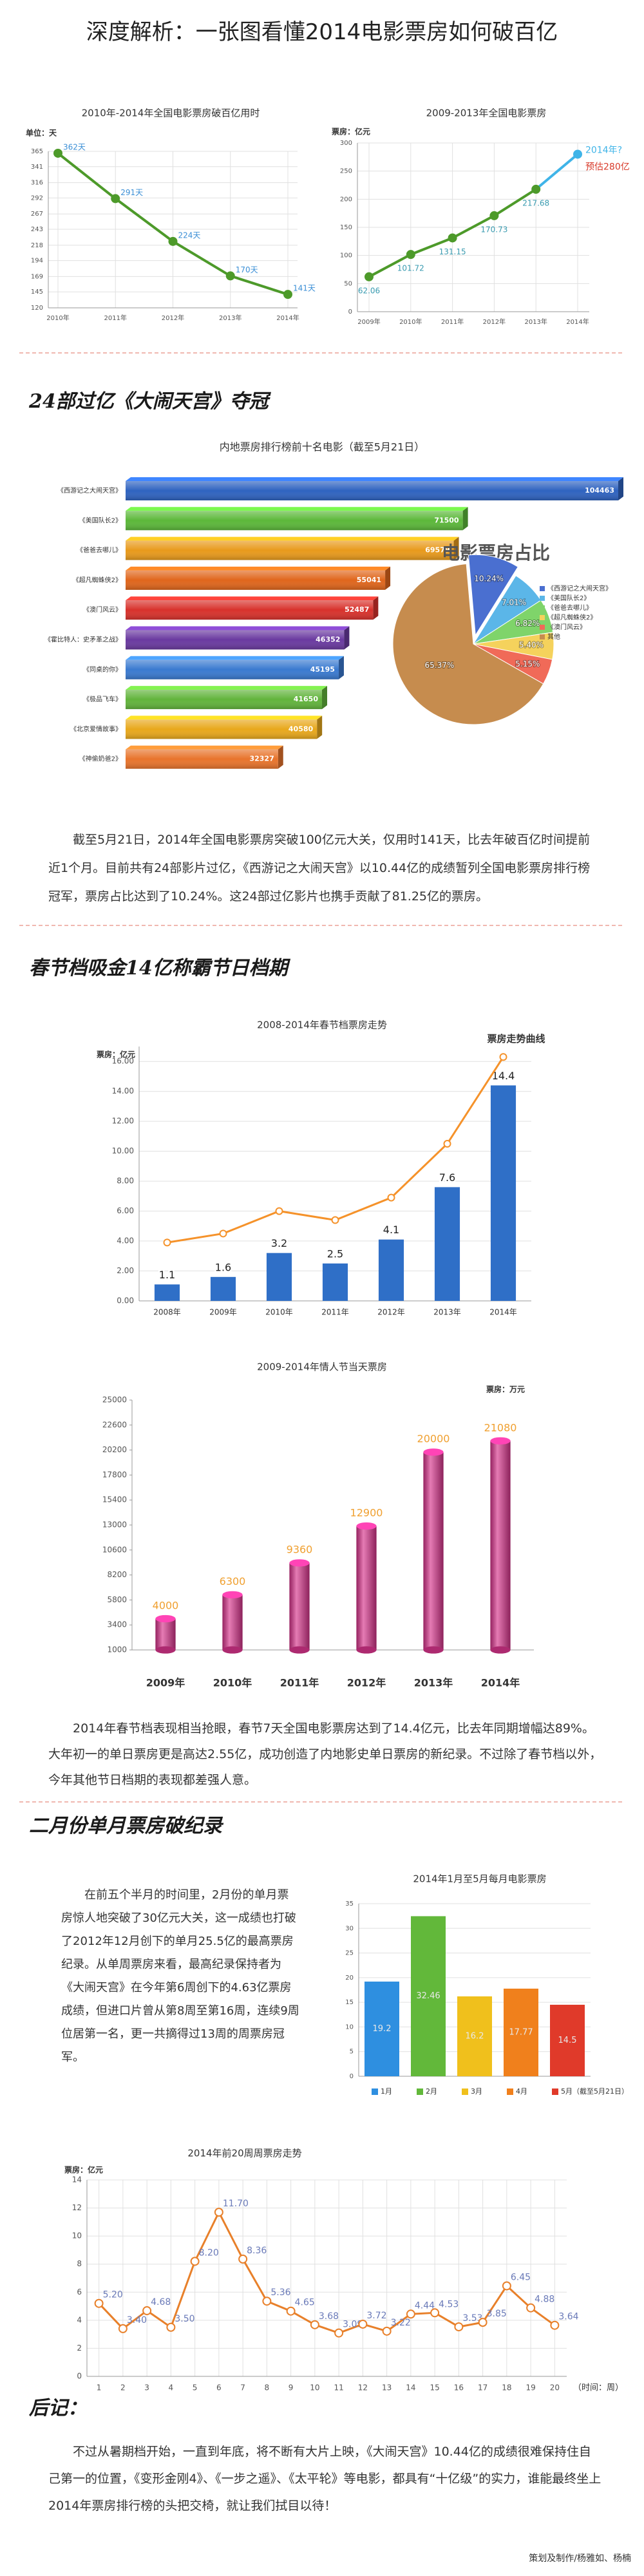 Image resolution: width=644 pixels, height=2576 pixels. What do you see at coordinates (261, 759) in the screenshot?
I see `data-label: 32327` at bounding box center [261, 759].